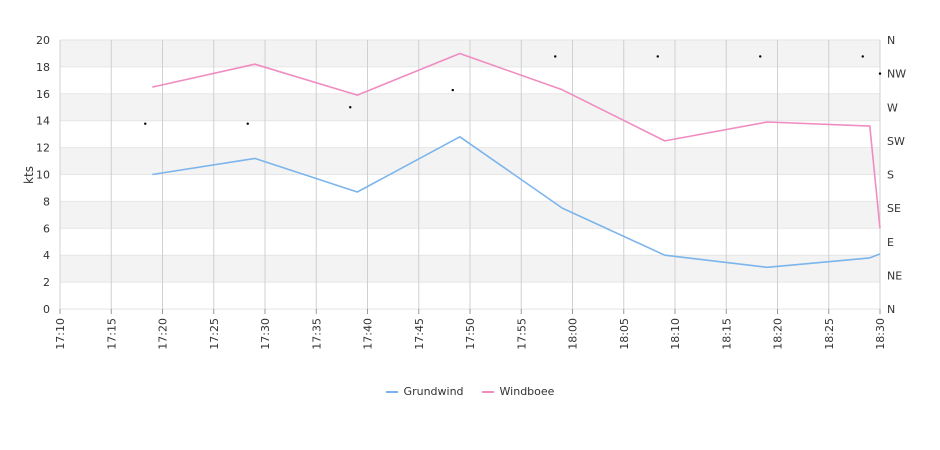 The width and height of the screenshot is (940, 450). Describe the element at coordinates (890, 175) in the screenshot. I see `direction-tick-label: S` at that location.